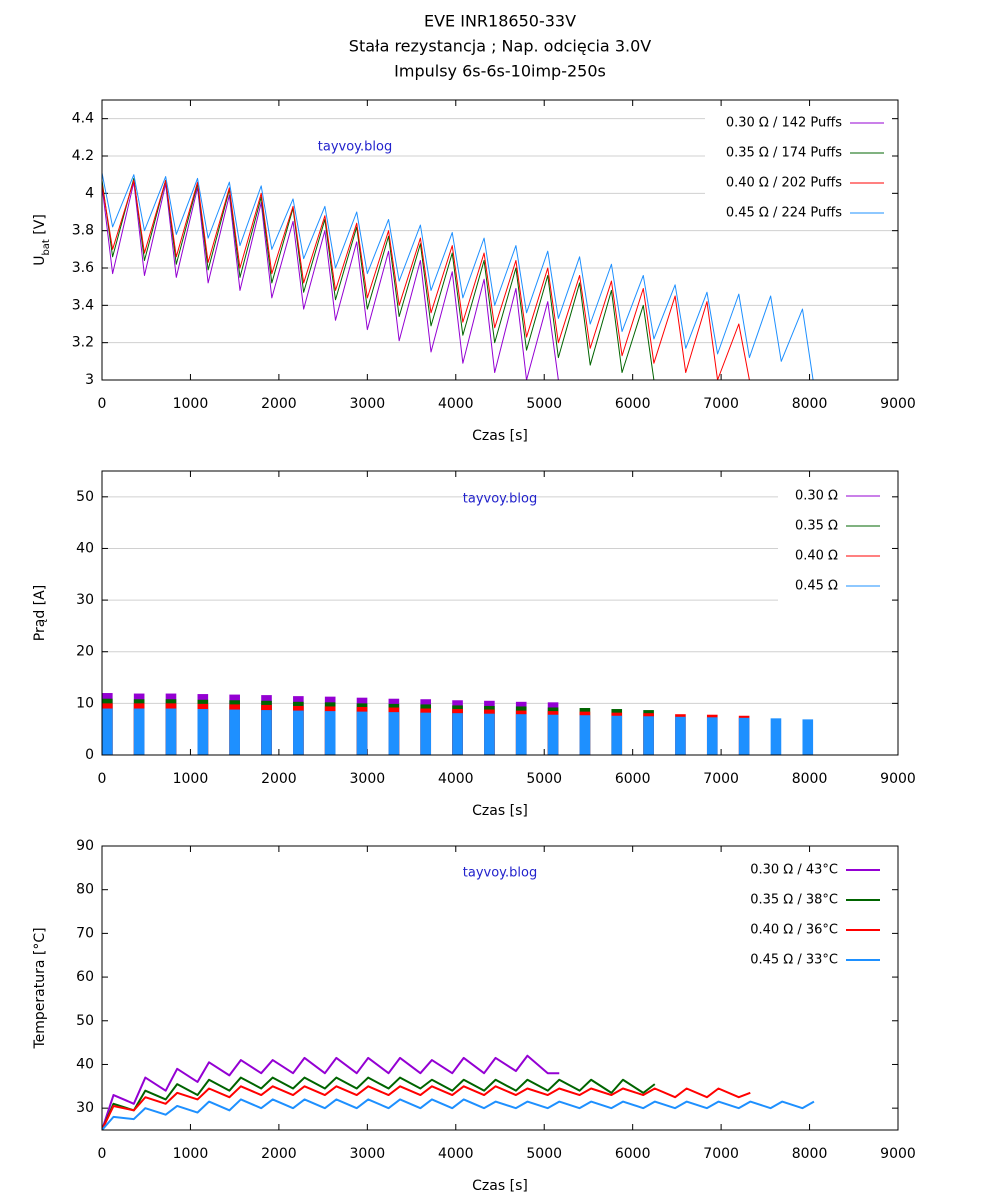  Describe the element at coordinates (794, 870) in the screenshot. I see `legend-label: 0.30 Ω / 43°C` at that location.